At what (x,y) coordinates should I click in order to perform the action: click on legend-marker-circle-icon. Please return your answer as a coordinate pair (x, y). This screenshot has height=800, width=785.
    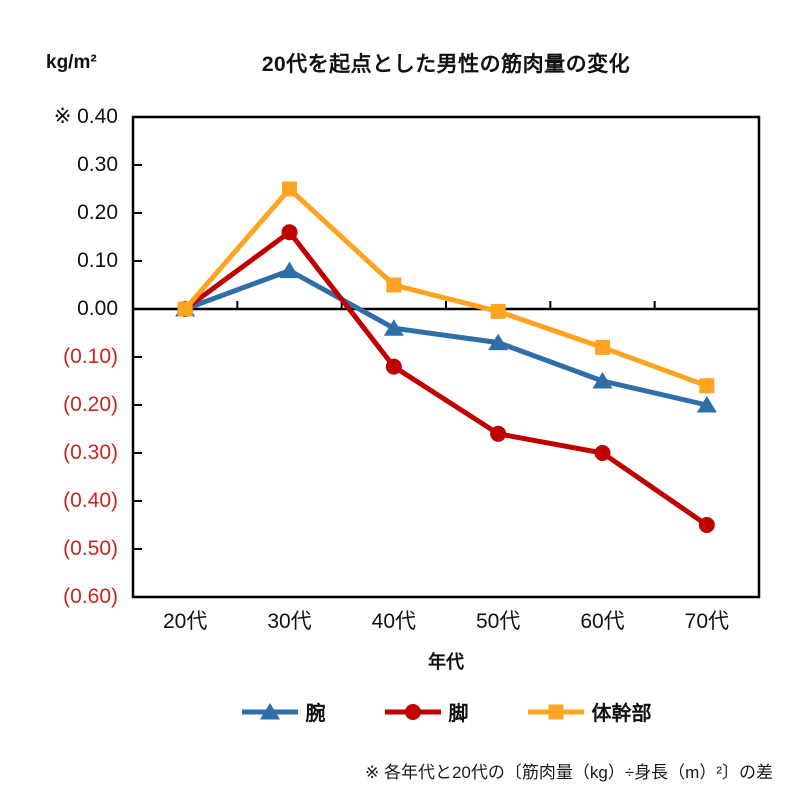
    Looking at the image, I should click on (412, 711).